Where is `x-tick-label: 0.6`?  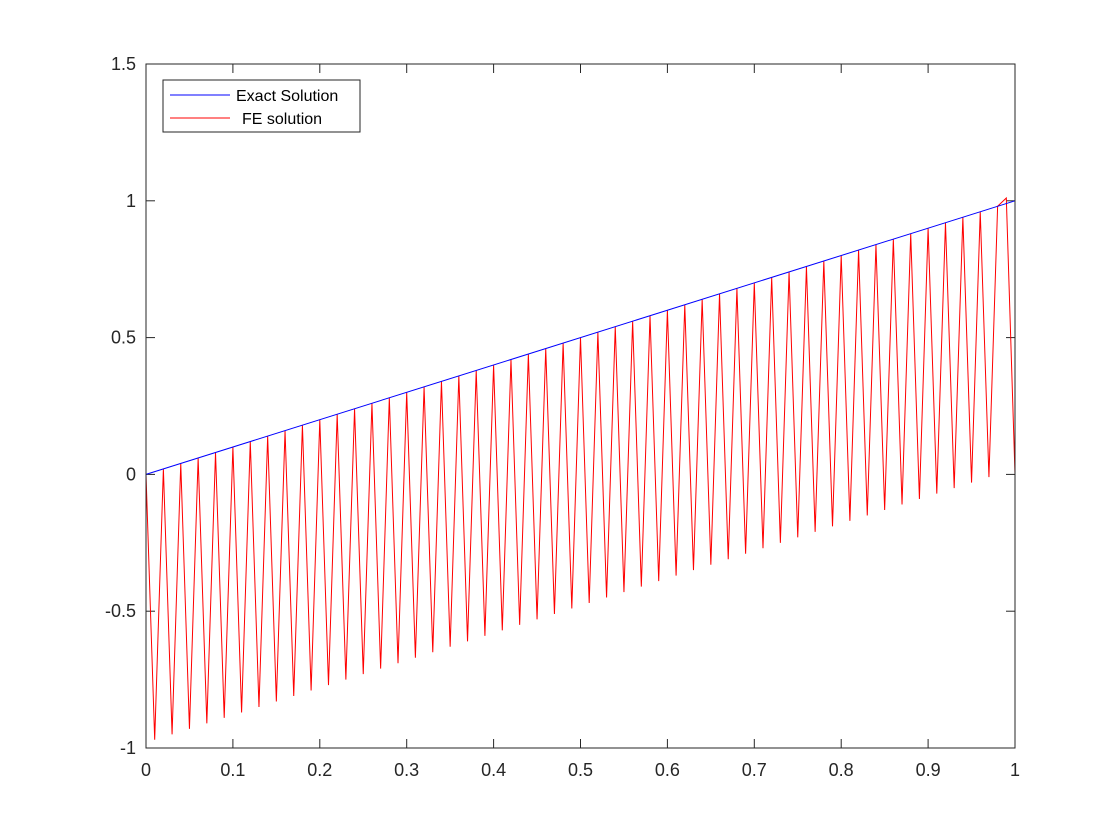 x-tick-label: 0.6 is located at coordinates (667, 770).